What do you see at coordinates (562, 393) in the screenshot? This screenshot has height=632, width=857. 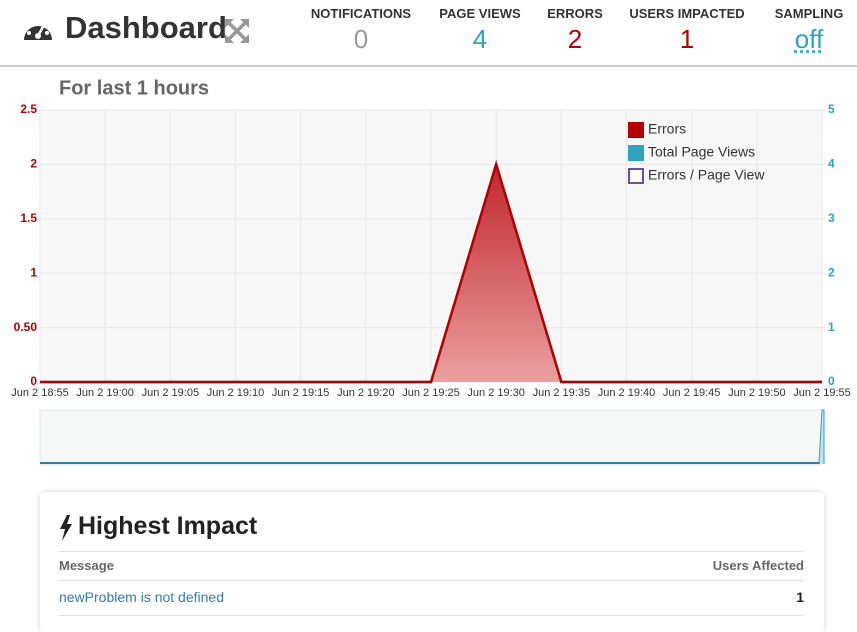 I see `x-tick-label: Jun 2 19:35` at bounding box center [562, 393].